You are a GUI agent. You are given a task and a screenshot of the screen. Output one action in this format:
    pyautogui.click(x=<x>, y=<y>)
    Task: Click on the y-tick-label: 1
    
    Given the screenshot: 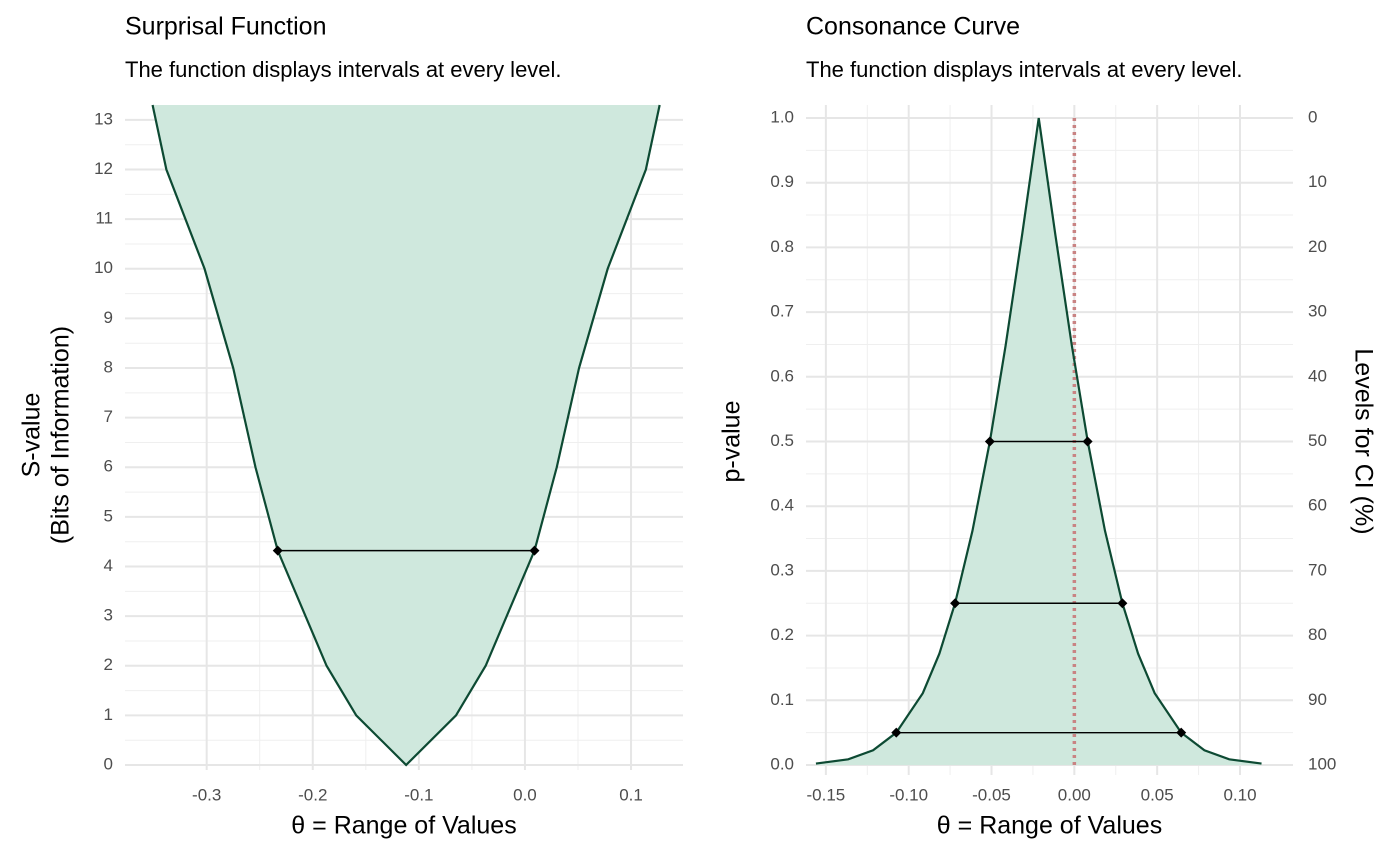 What is the action you would take?
    pyautogui.click(x=108, y=714)
    